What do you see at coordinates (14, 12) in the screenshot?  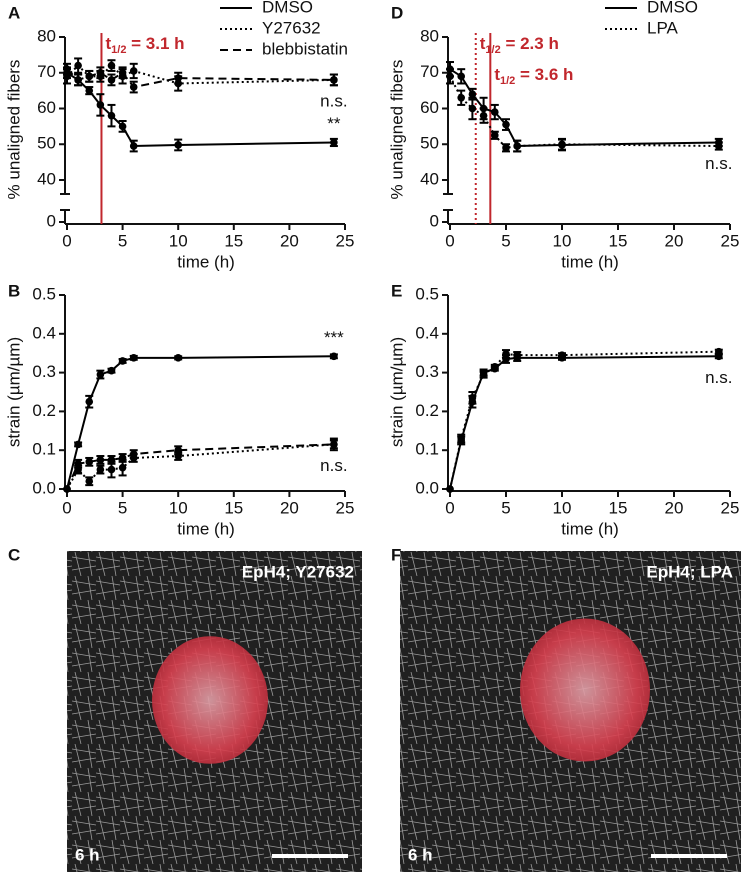 I see `panel-letter: A` at bounding box center [14, 12].